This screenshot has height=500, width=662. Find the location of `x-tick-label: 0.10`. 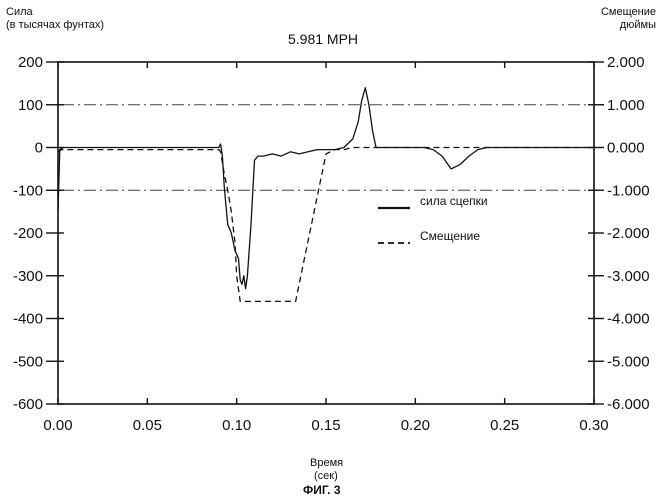

x-tick-label: 0.10 is located at coordinates (236, 425).